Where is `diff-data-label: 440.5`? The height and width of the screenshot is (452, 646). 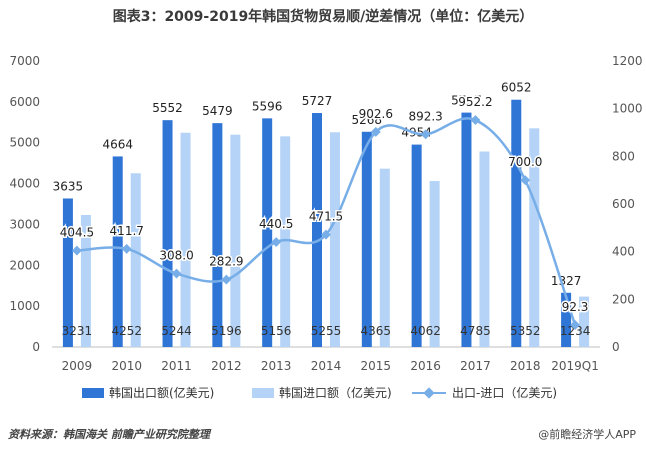 diff-data-label: 440.5 is located at coordinates (276, 224).